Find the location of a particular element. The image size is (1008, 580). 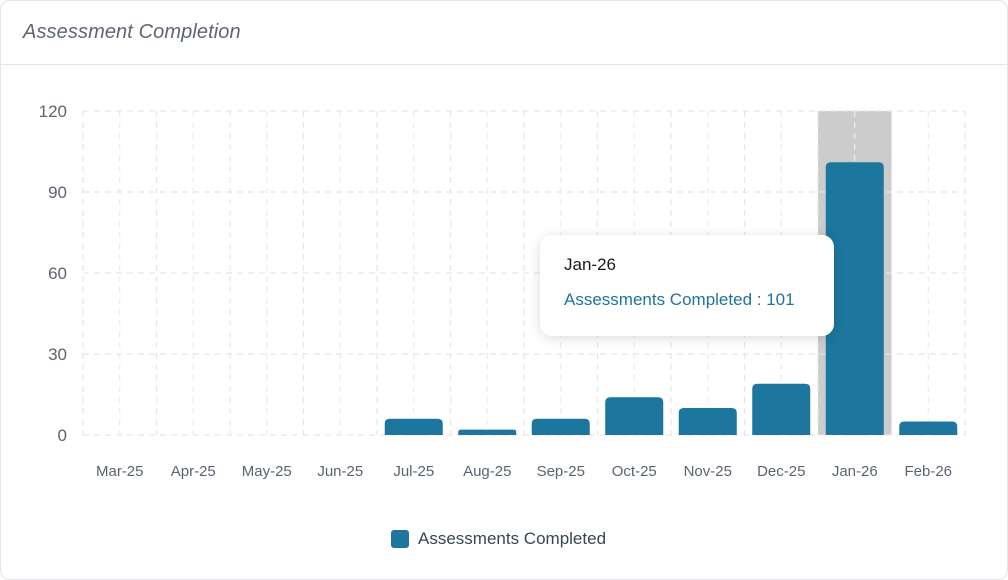

x-tick-label: Feb-26 is located at coordinates (928, 471).